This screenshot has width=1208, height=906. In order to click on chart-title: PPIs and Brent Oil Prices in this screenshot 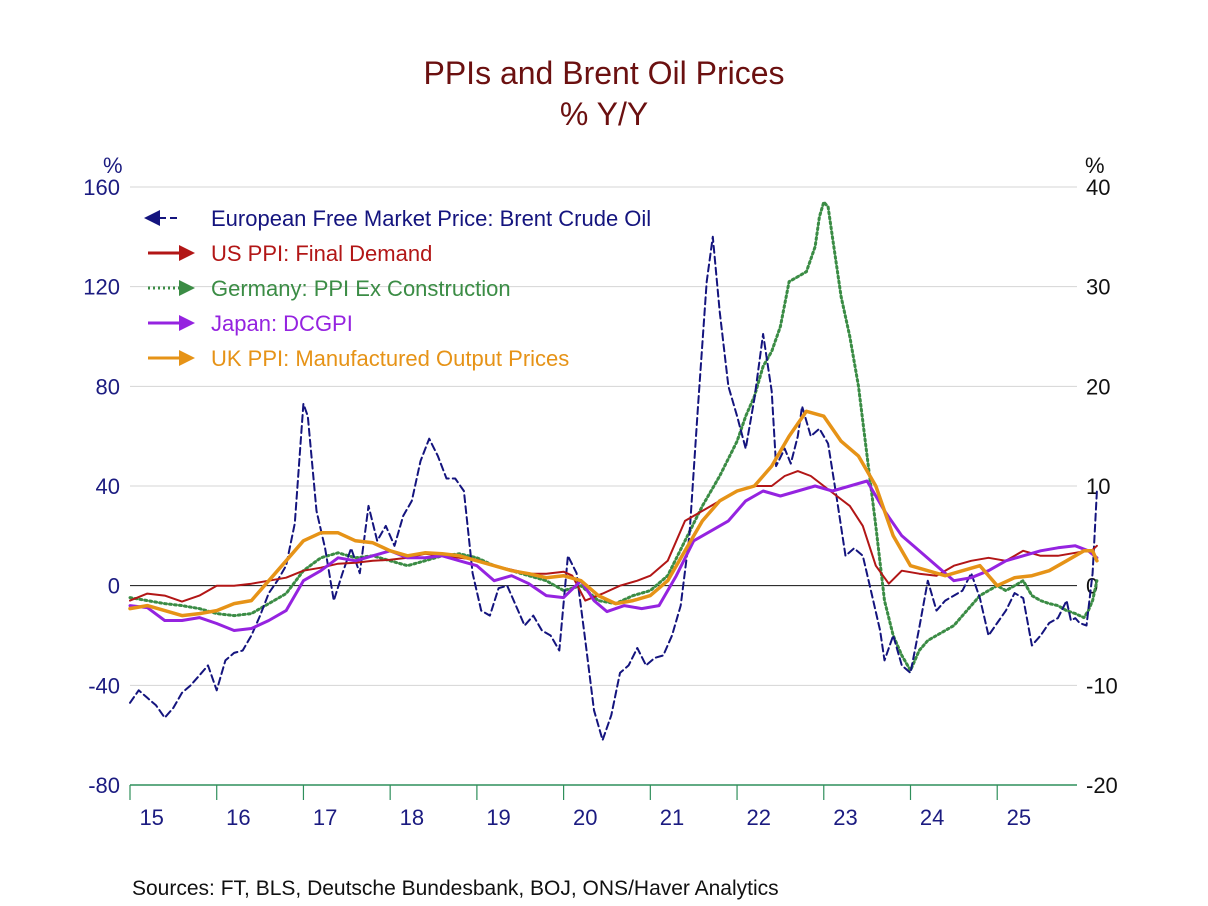, I will do `click(603, 73)`.